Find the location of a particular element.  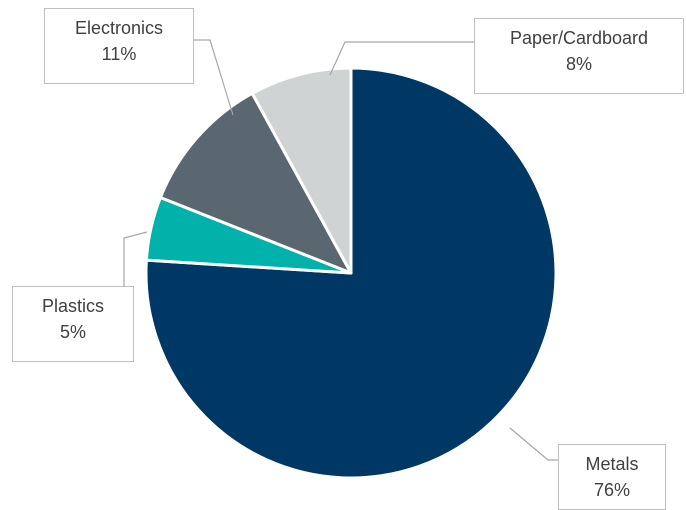

data-label-plastics-name: Plastics is located at coordinates (72, 306).